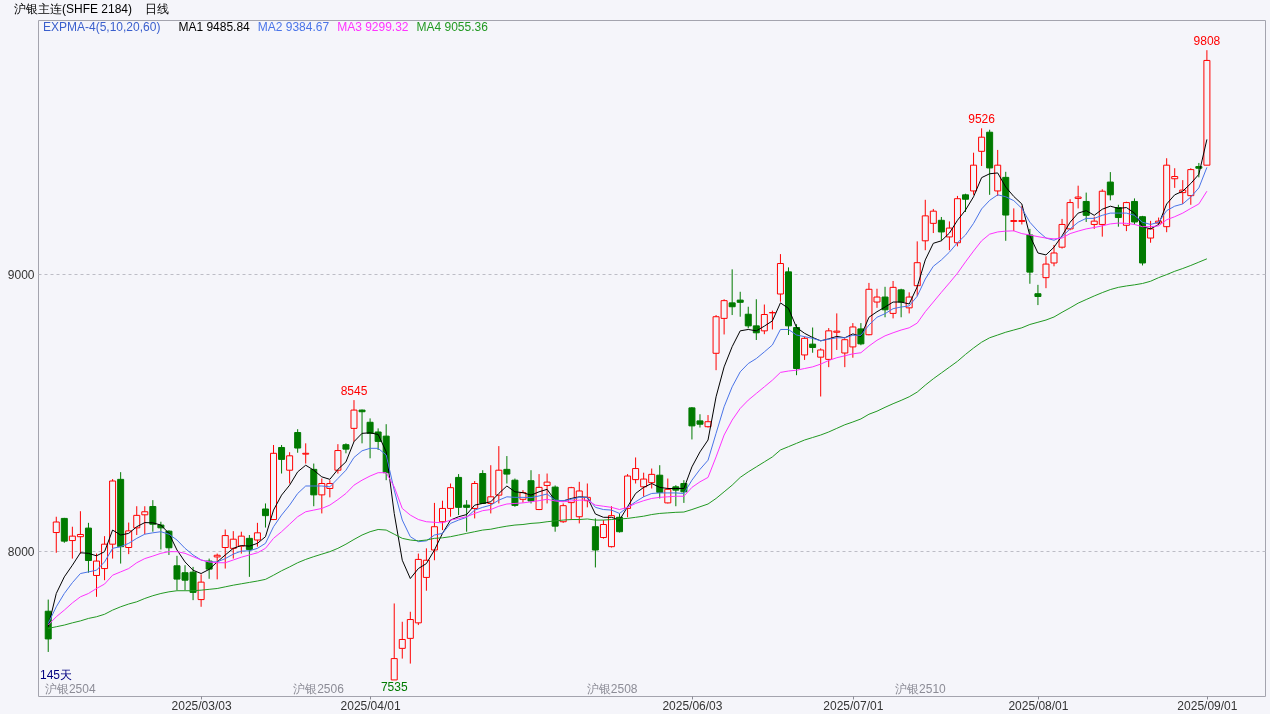  I want to click on annotation: 145天, so click(56, 675).